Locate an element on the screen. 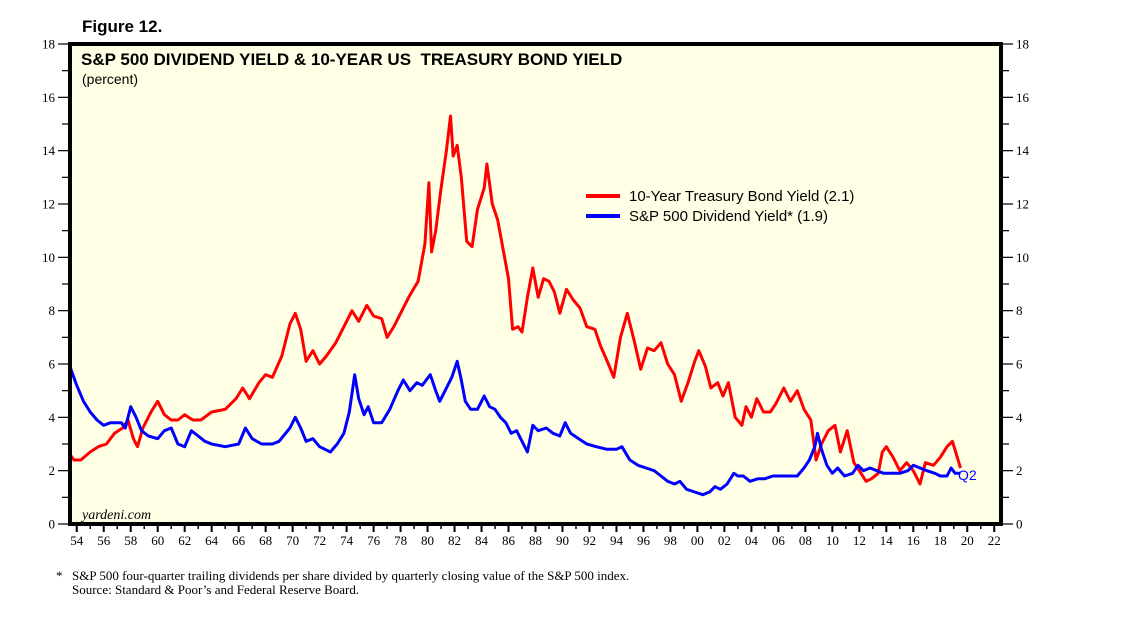 This screenshot has height=621, width=1138. legend-label-treasury: 10-Year Treasury Bond Yield (2.1) is located at coordinates (741, 196).